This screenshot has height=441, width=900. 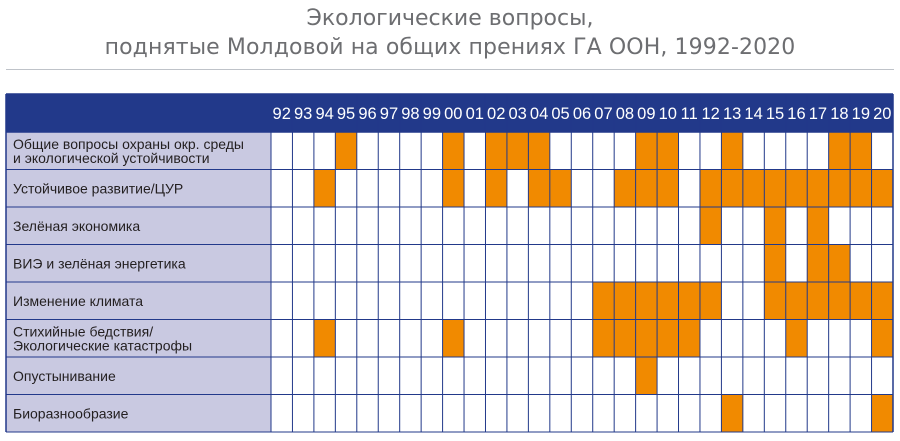 What do you see at coordinates (324, 114) in the screenshot?
I see `year-column-label: 94` at bounding box center [324, 114].